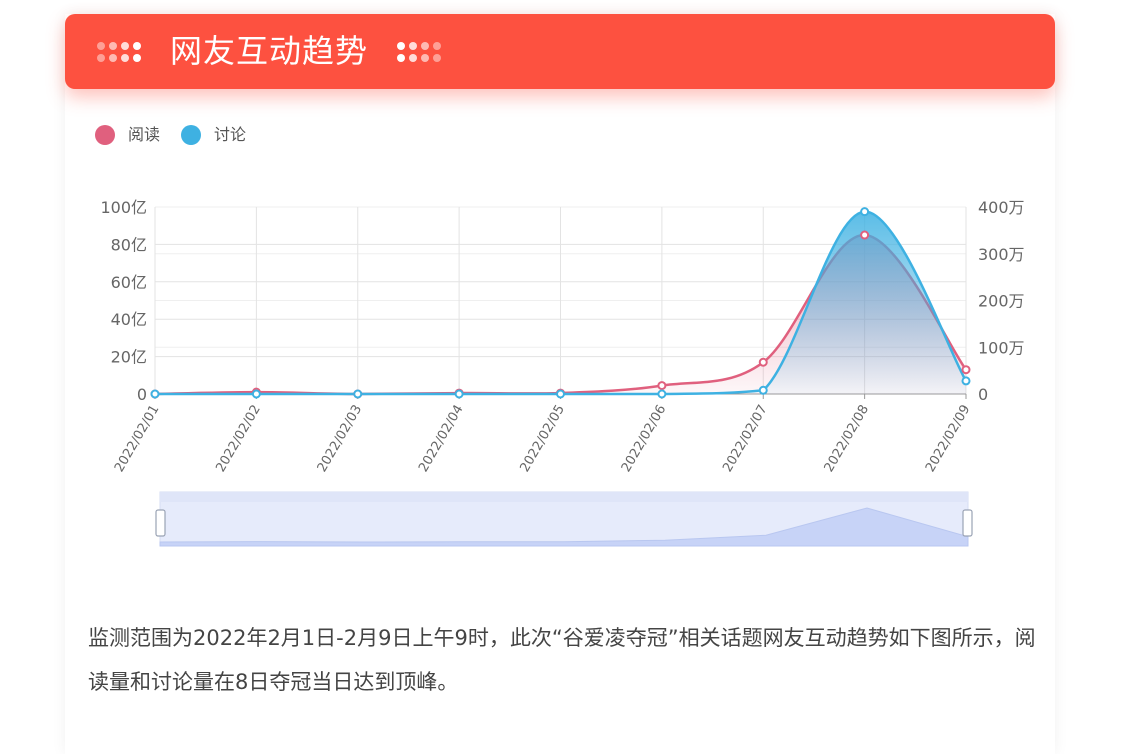 The width and height of the screenshot is (1121, 754). What do you see at coordinates (1001, 254) in the screenshot?
I see `y-right-tick-label: 300万` at bounding box center [1001, 254].